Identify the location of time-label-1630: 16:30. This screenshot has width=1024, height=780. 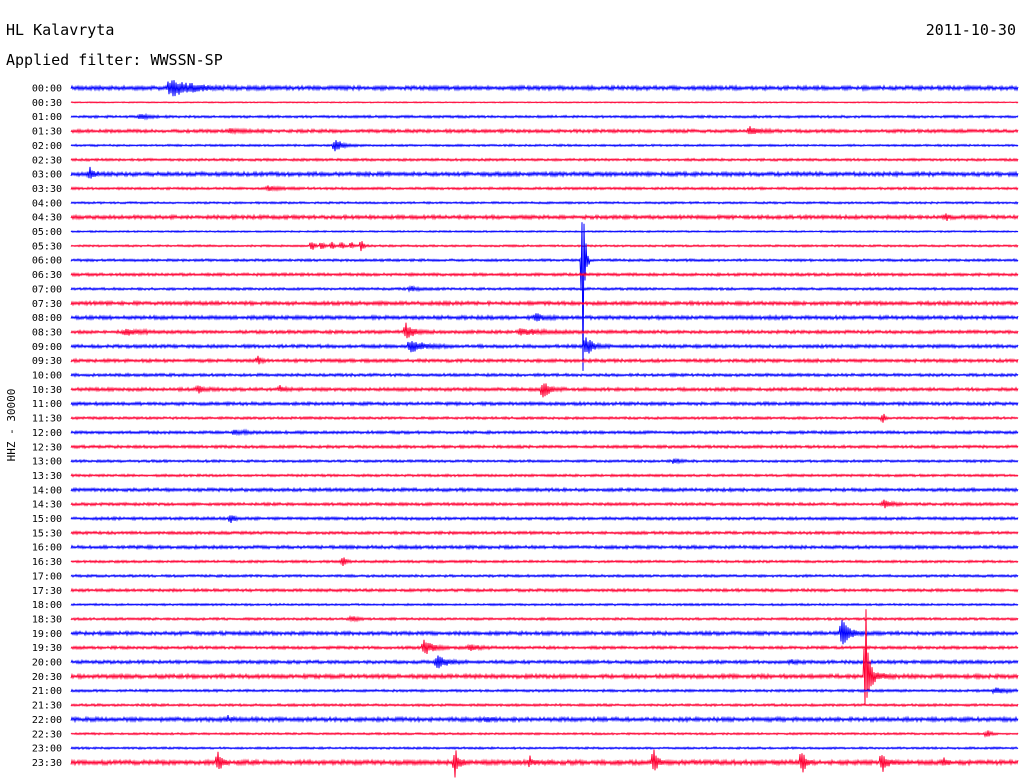
(47, 562).